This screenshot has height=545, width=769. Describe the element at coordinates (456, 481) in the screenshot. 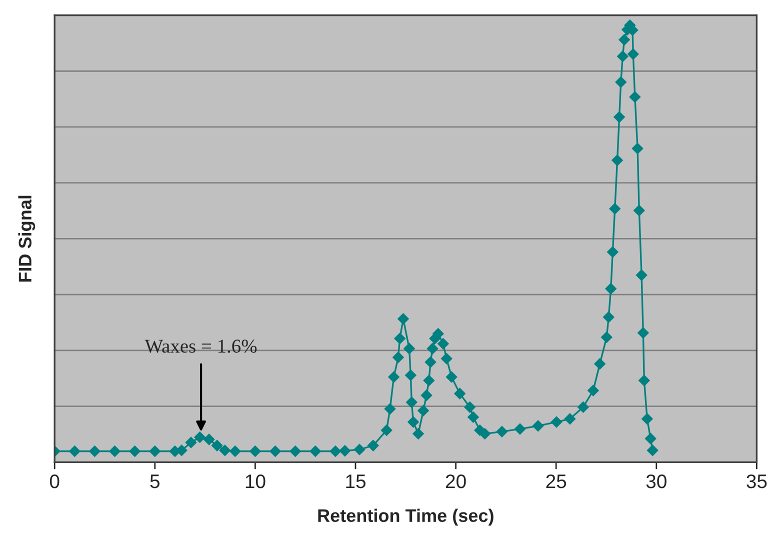

I see `x-tick-label: 20` at that location.